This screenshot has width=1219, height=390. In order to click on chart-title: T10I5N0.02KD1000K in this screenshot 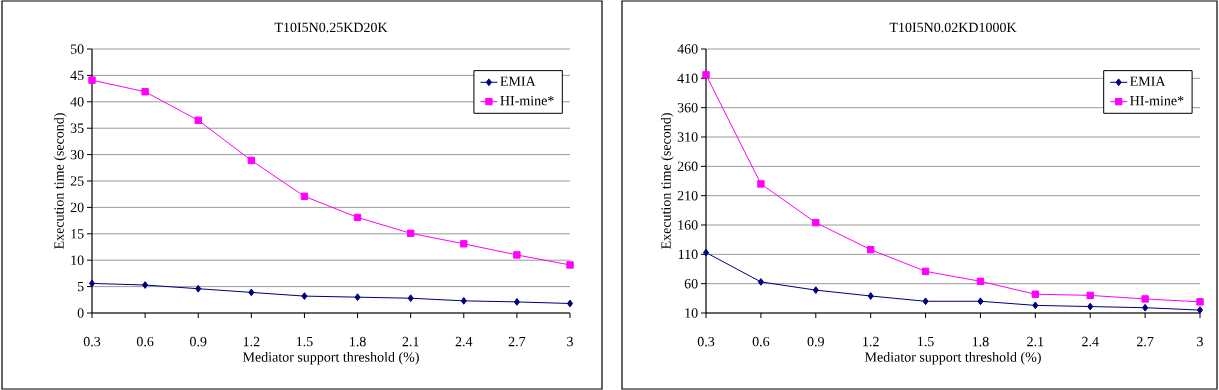, I will do `click(953, 27)`.